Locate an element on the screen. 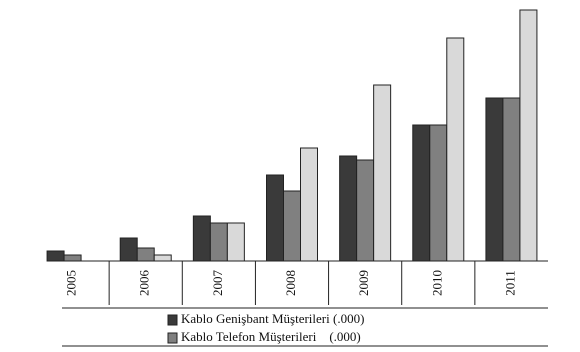 This screenshot has width=580, height=352. x-tick-label: 2006 is located at coordinates (144, 283).